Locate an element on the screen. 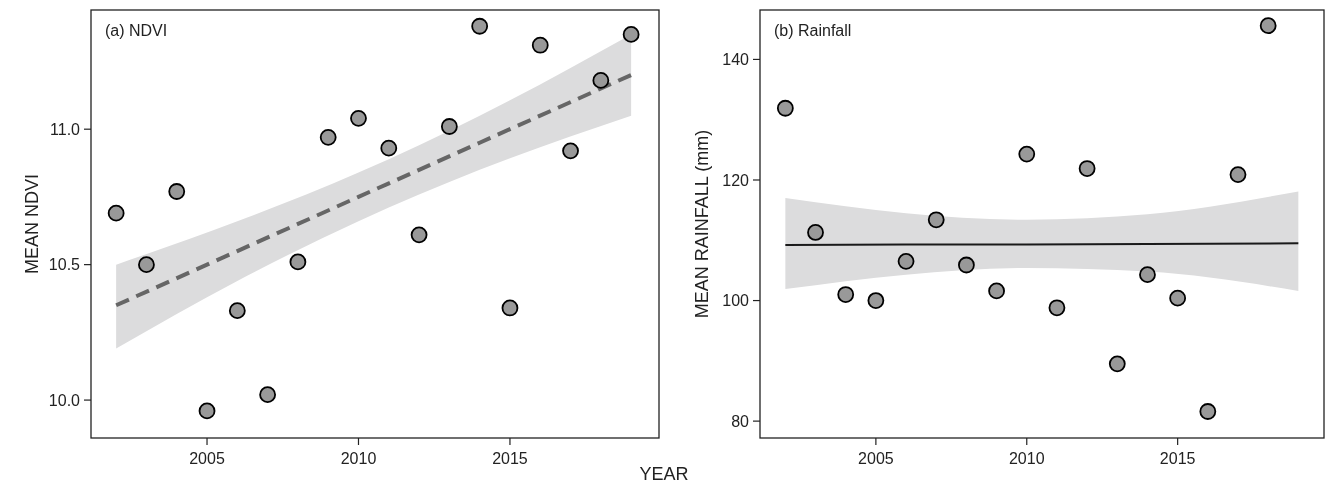 The image size is (1336, 498). y-tick-label: 140 is located at coordinates (736, 60).